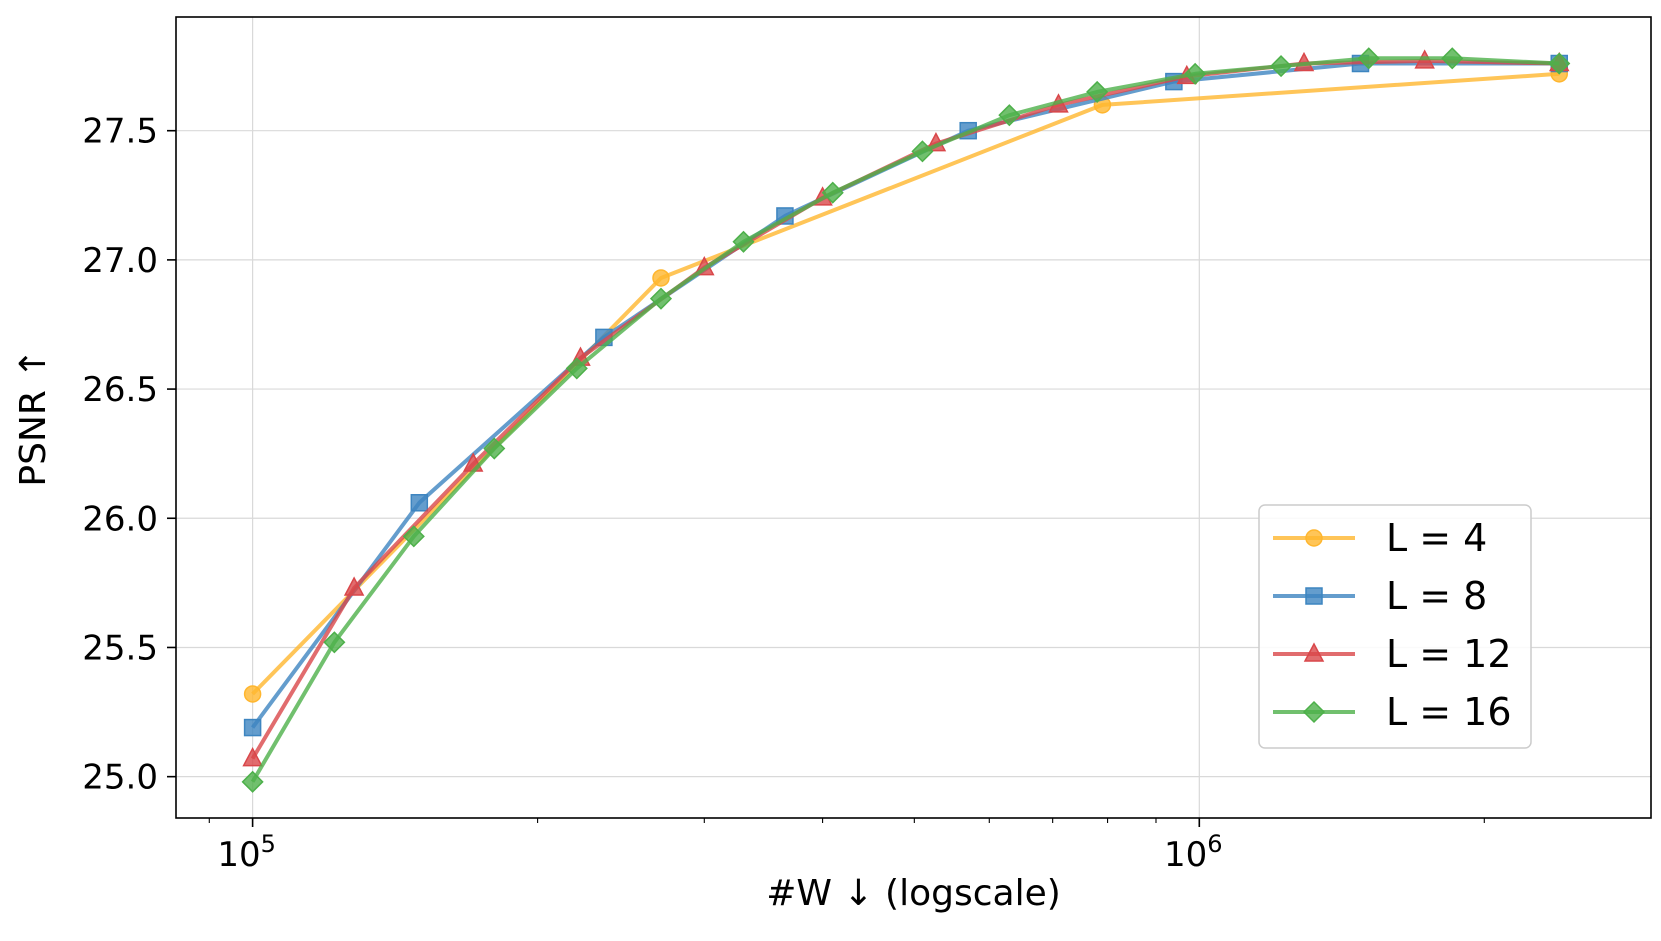 This screenshot has height=941, width=1661. What do you see at coordinates (120, 390) in the screenshot?
I see `y-tick-label: 26.5` at bounding box center [120, 390].